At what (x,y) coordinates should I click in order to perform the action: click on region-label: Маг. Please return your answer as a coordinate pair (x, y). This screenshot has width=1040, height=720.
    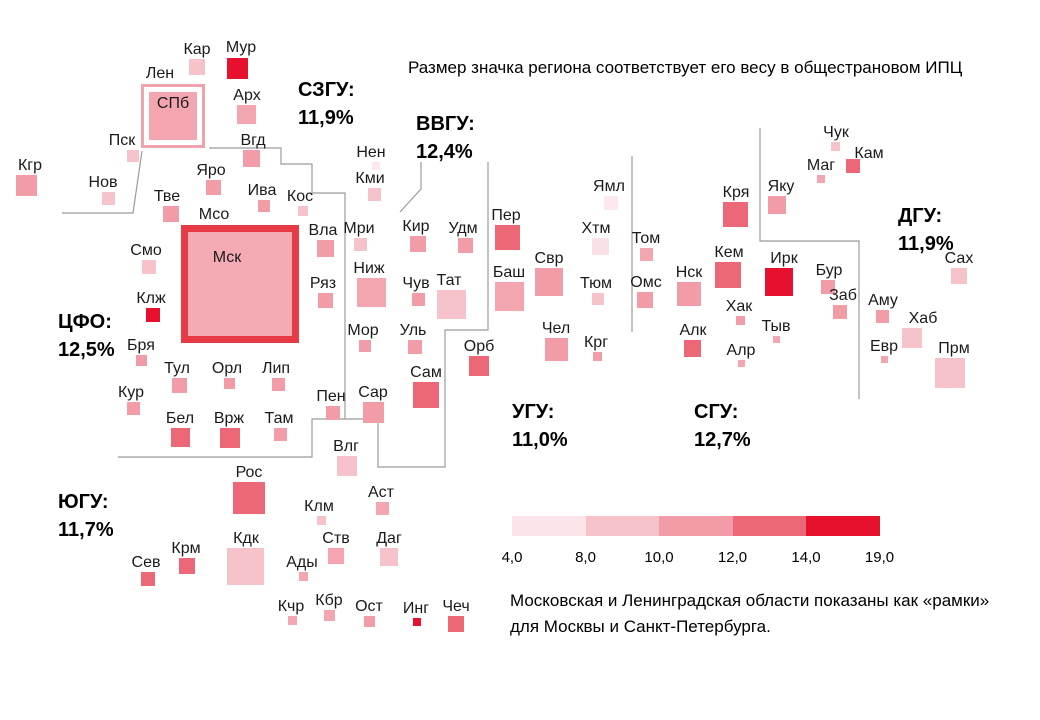
    Looking at the image, I should click on (821, 165).